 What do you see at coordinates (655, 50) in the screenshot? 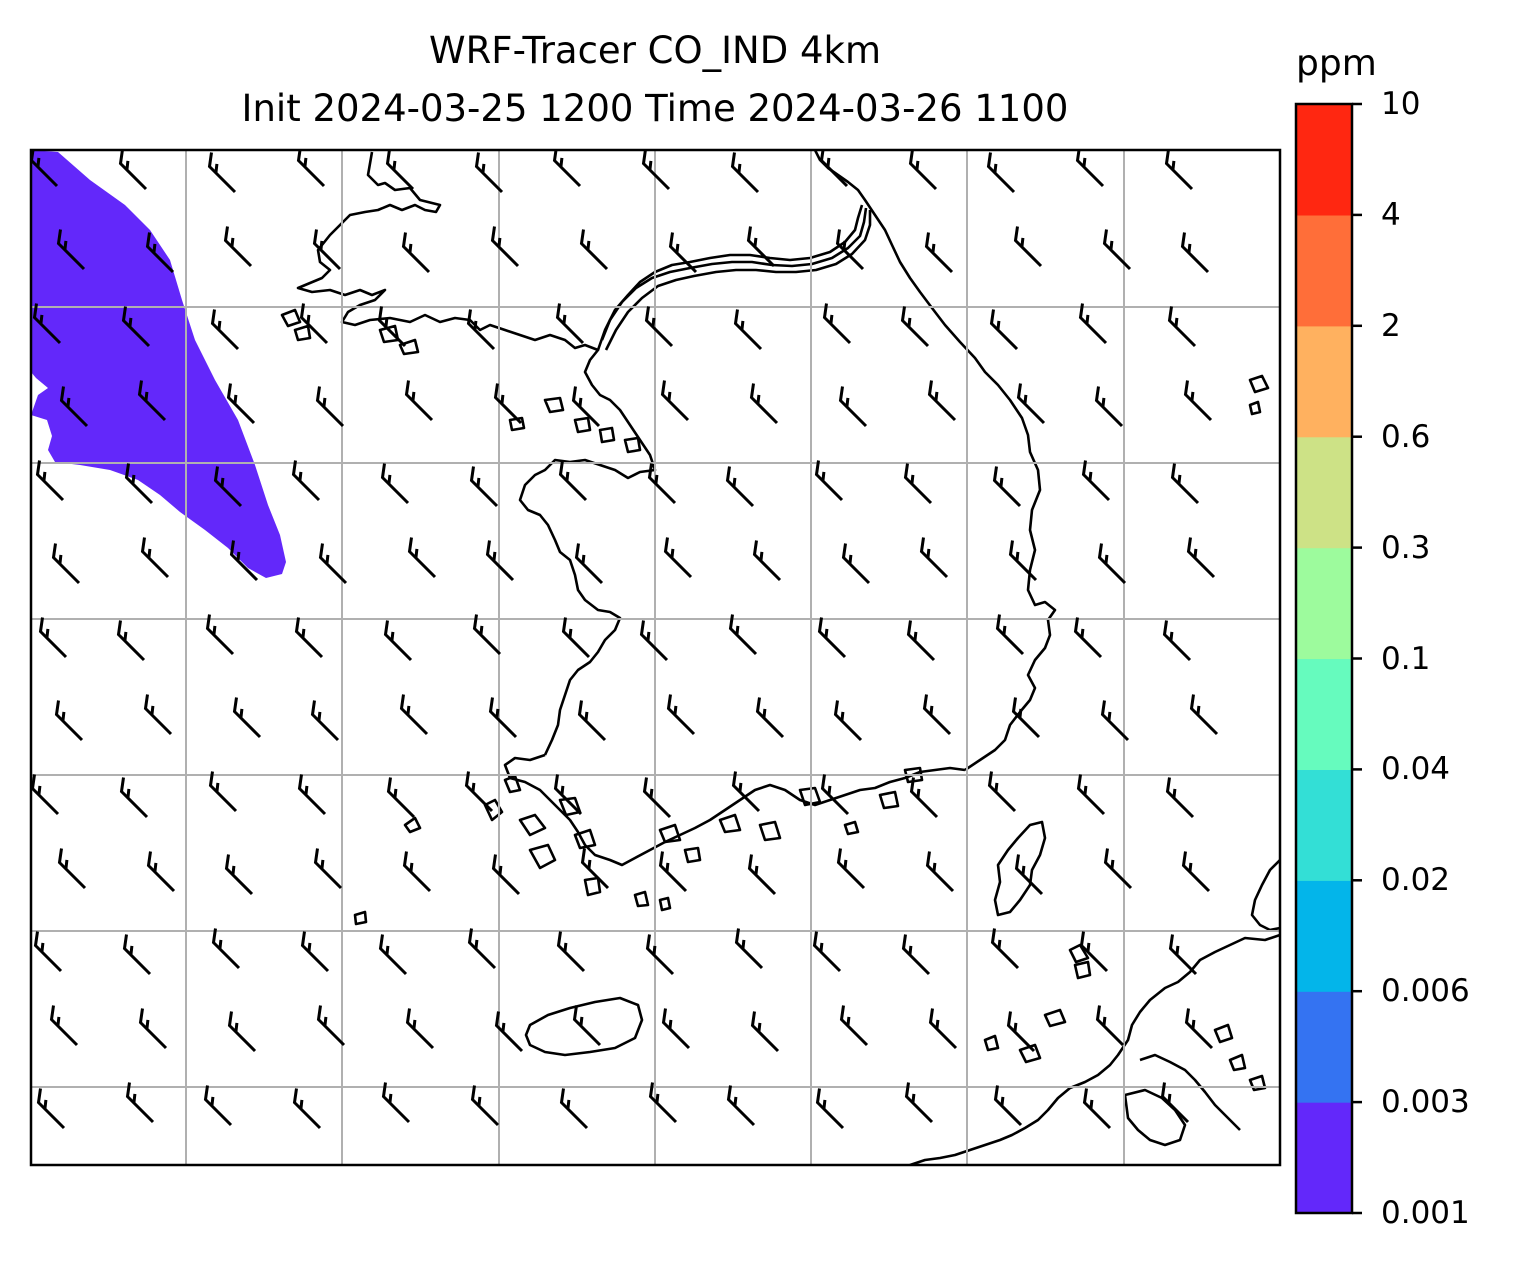
I see `map-title-line1: WRF-Tracer CO_IND 4km` at bounding box center [655, 50].